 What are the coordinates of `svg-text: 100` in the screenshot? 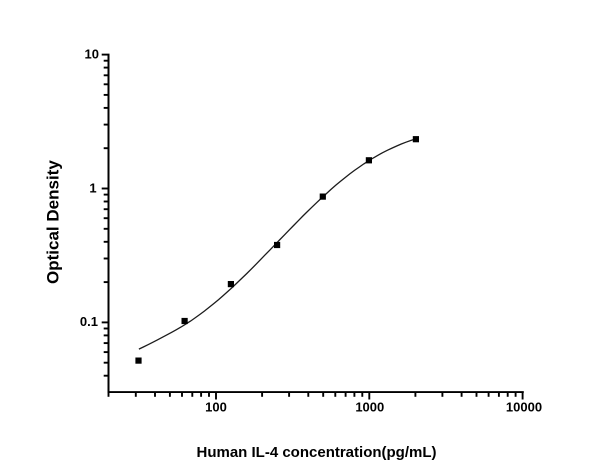 It's located at (216, 407).